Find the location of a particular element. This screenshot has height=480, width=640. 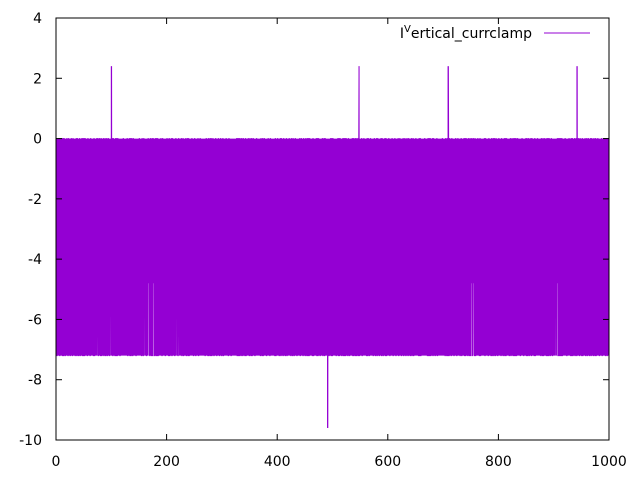

x-tick-label: 200 is located at coordinates (166, 462).